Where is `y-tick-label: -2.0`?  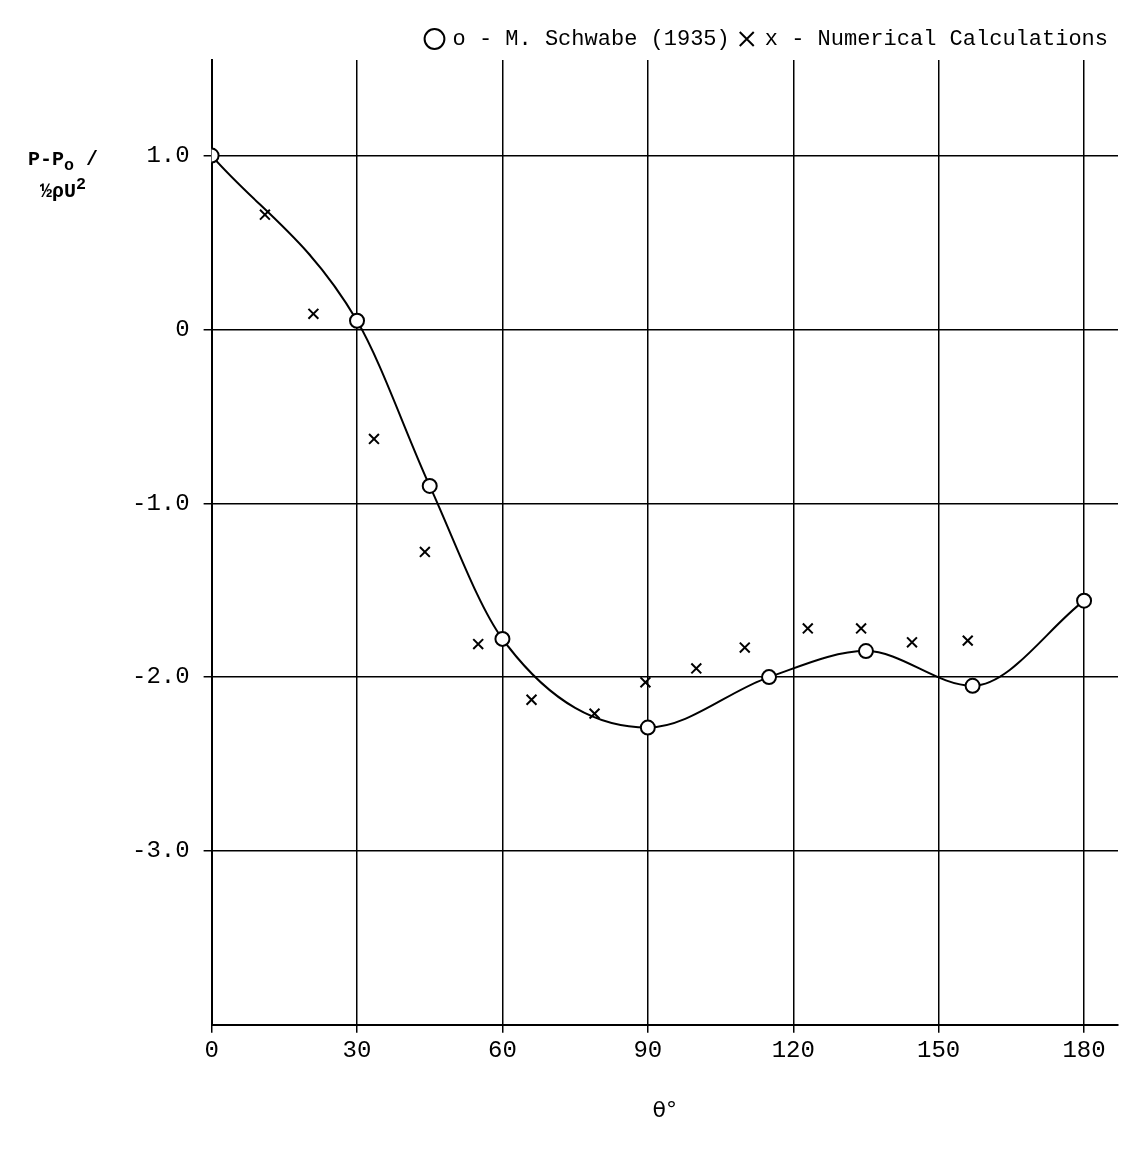 y-tick-label: -2.0 is located at coordinates (161, 677).